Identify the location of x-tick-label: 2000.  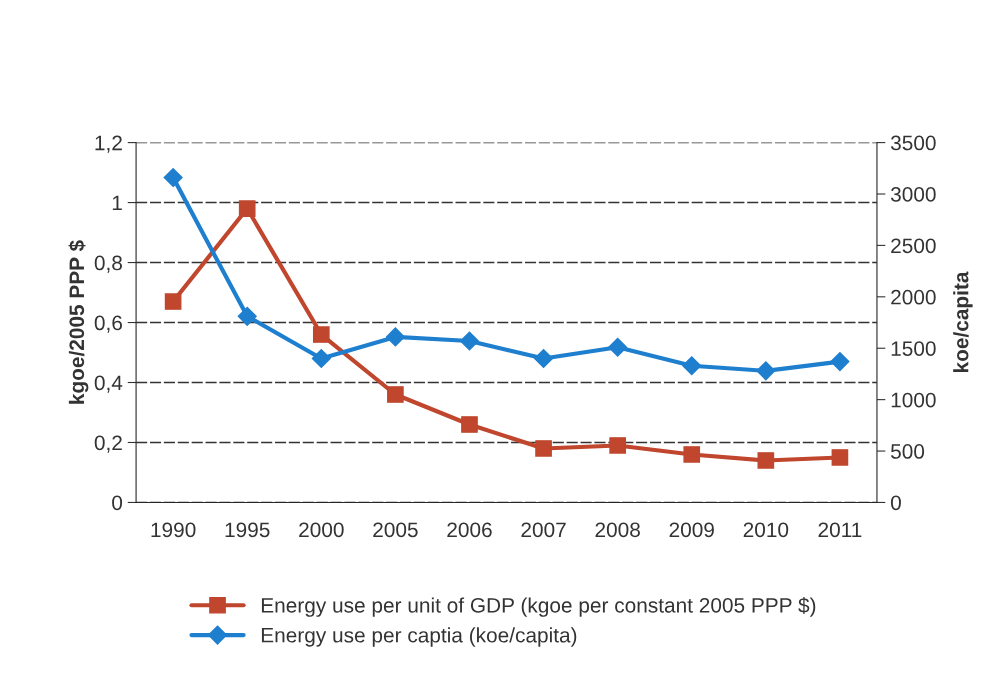
(321, 530).